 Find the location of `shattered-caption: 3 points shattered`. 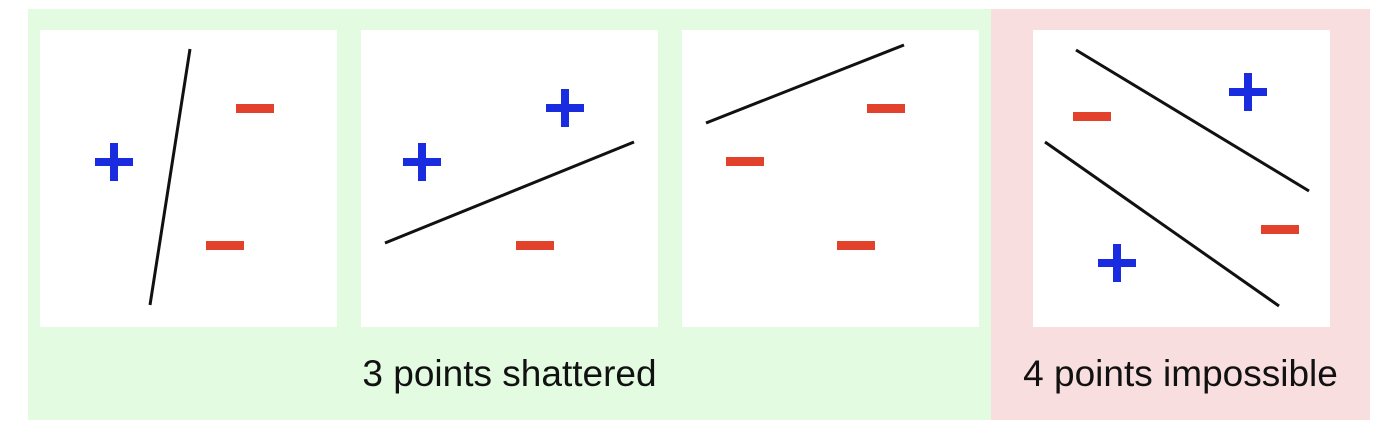

shattered-caption: 3 points shattered is located at coordinates (509, 373).